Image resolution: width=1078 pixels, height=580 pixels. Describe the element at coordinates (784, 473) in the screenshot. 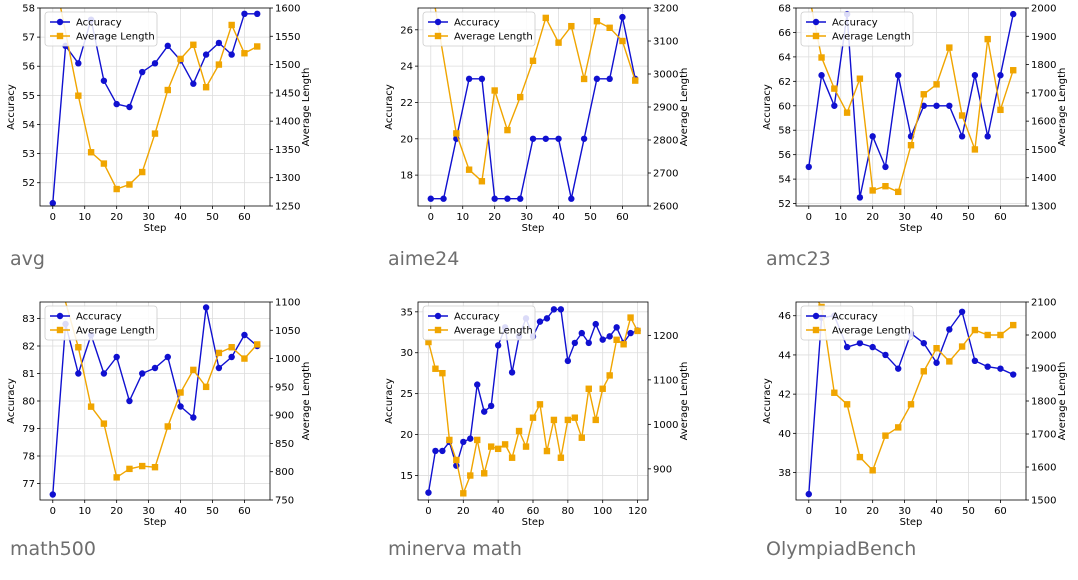

I see `y-tick-label: 38` at that location.